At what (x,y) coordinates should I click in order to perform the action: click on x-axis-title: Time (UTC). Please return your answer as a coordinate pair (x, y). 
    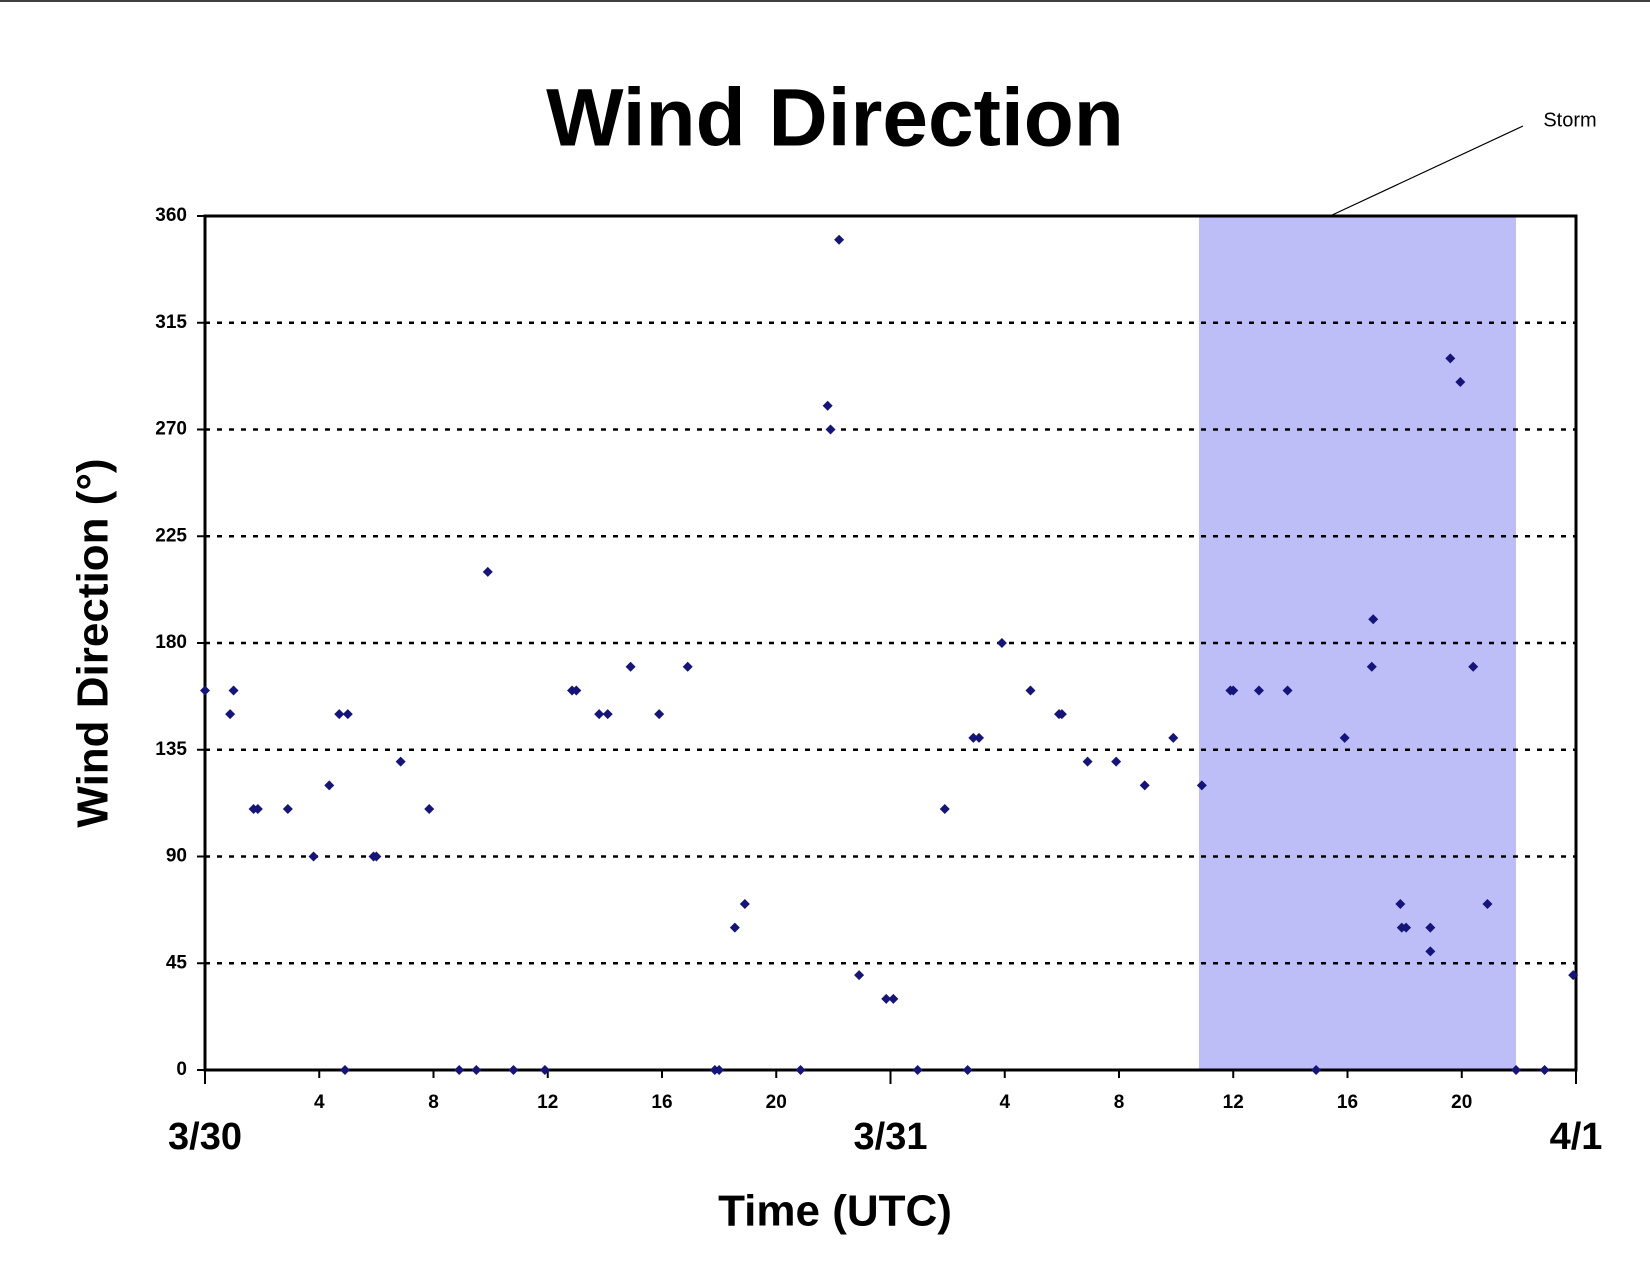
    Looking at the image, I should click on (835, 1211).